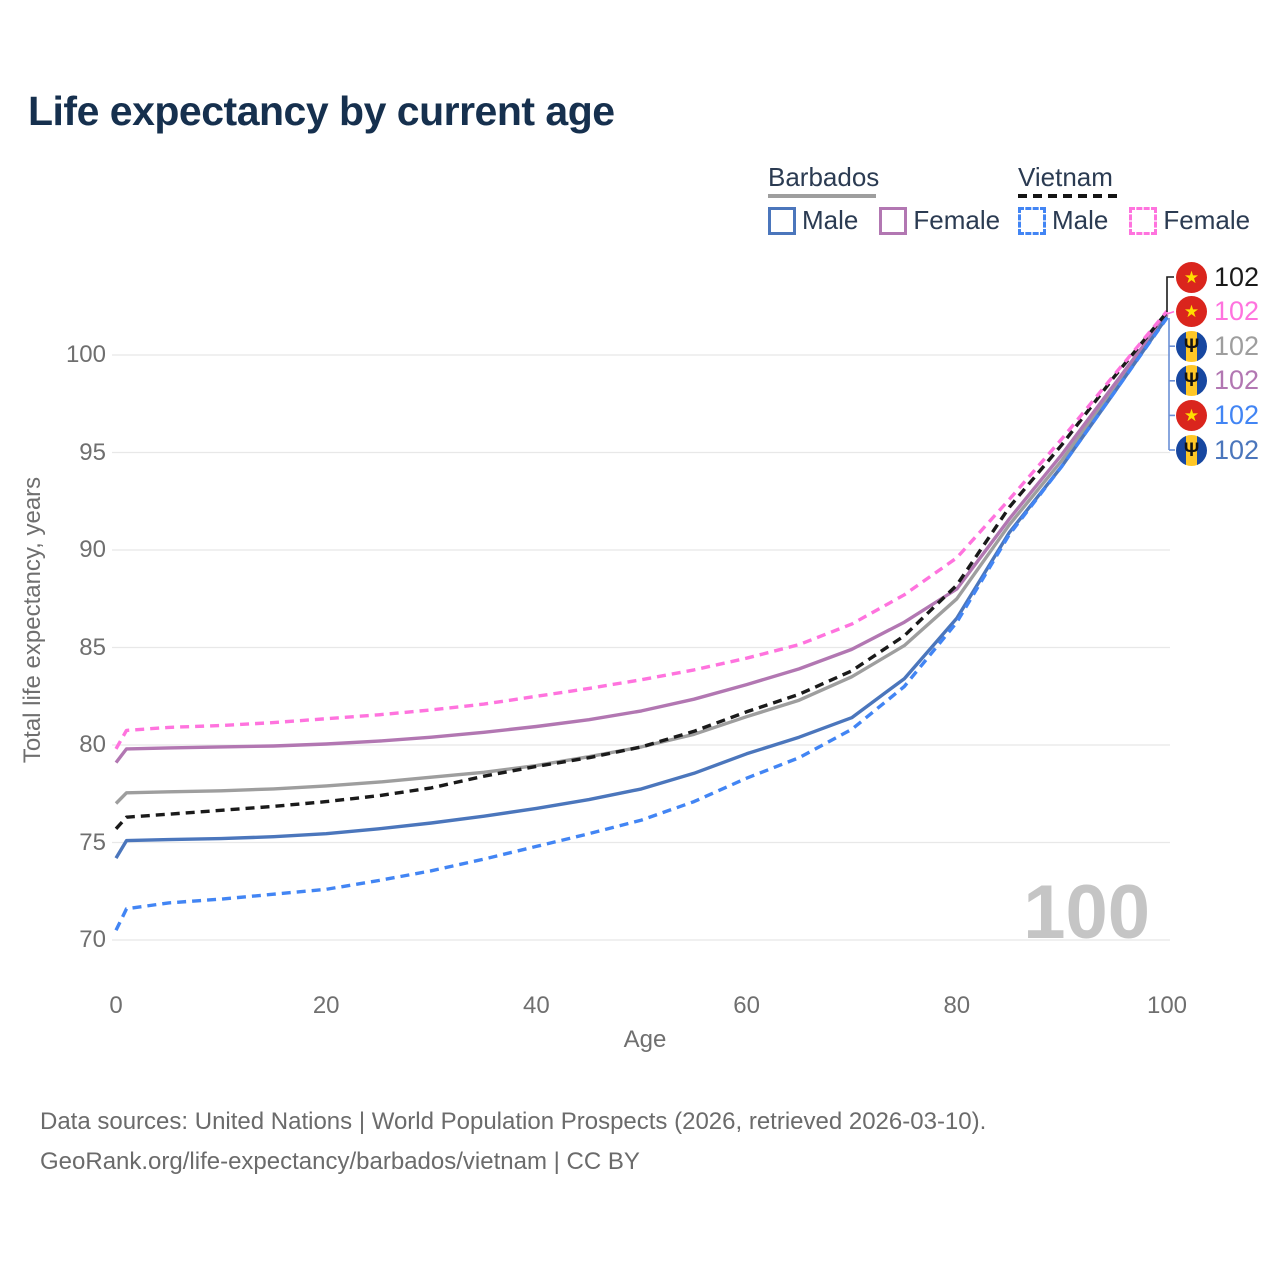 The image size is (1280, 1280). I want to click on x-tick-100: 100, so click(1167, 1005).